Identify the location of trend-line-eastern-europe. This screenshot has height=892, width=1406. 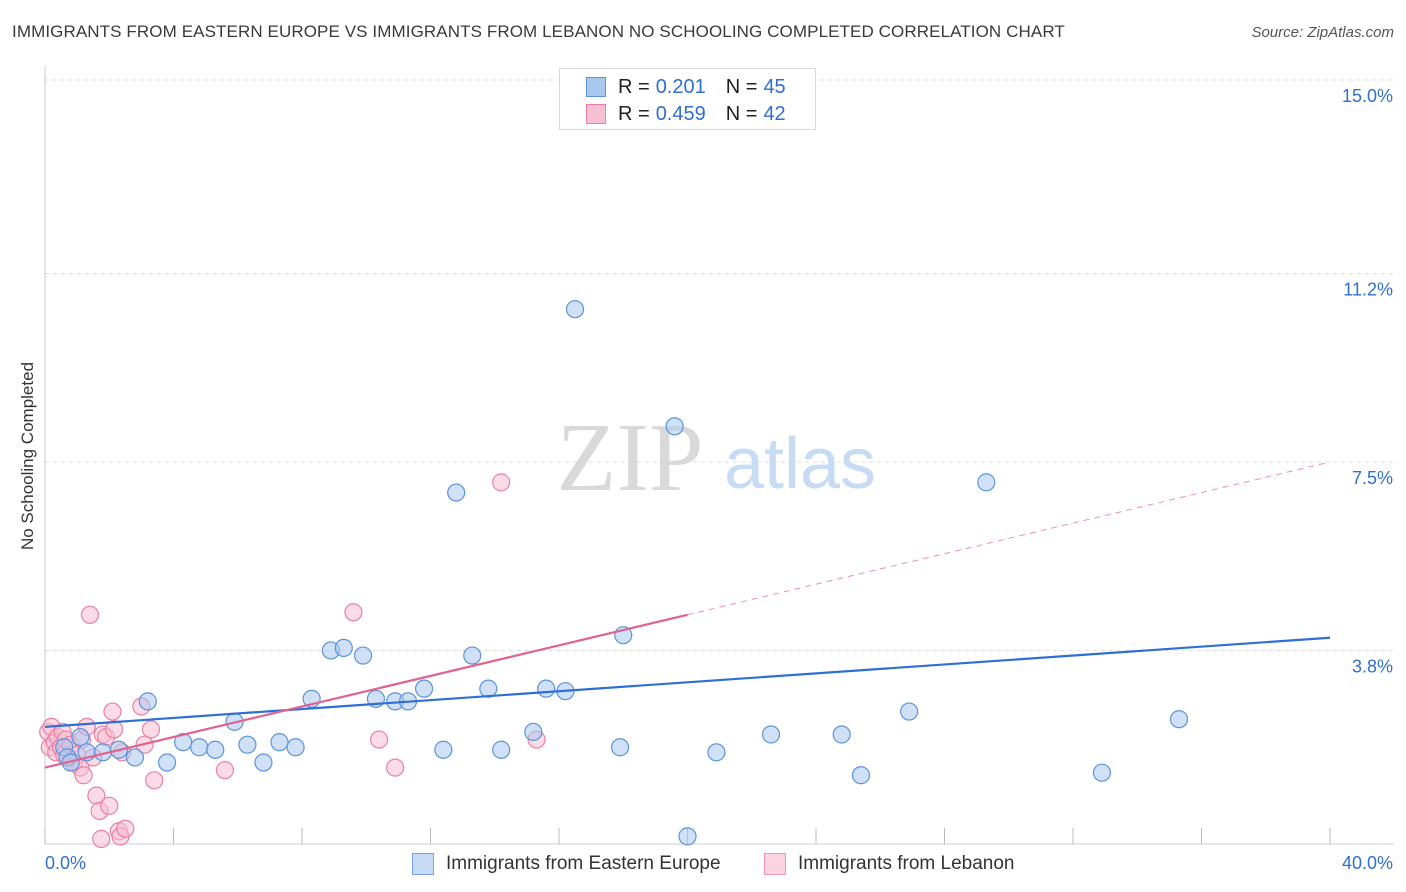
(687, 682).